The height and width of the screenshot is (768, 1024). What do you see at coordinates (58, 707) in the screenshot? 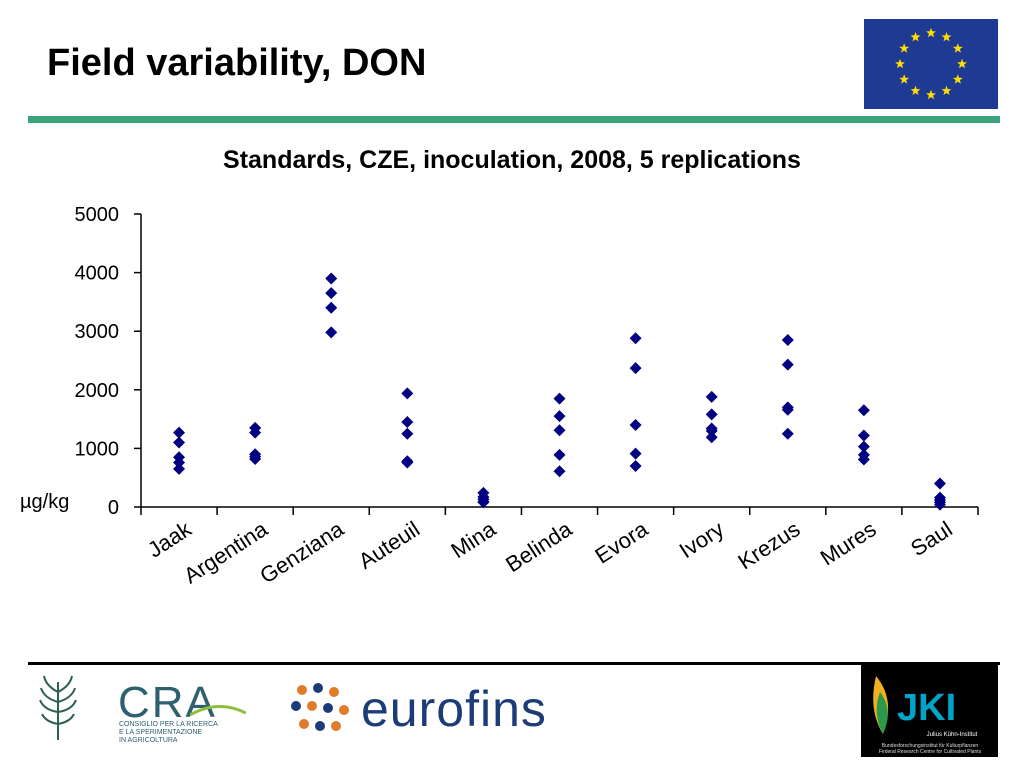
I see `wheat-icon` at bounding box center [58, 707].